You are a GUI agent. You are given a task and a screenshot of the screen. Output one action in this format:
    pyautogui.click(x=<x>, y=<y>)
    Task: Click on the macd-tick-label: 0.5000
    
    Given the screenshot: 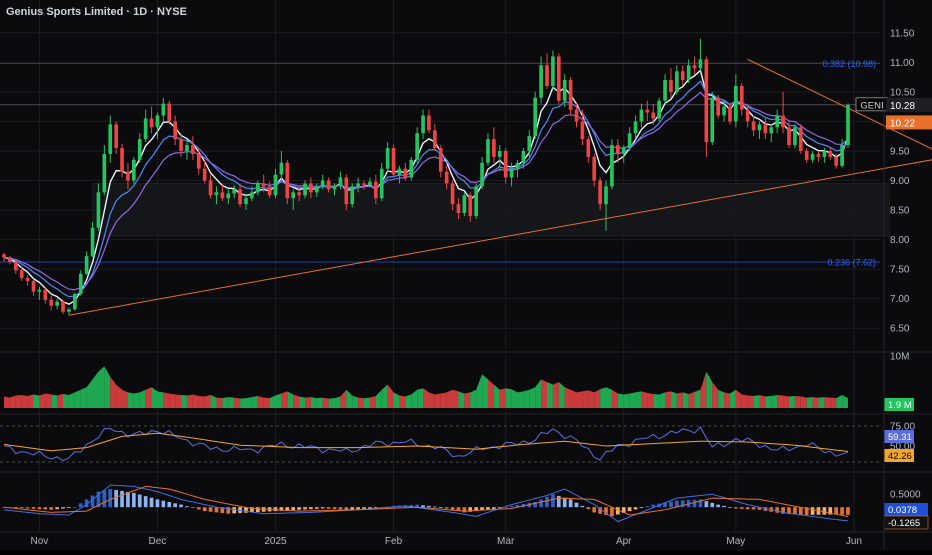 What is the action you would take?
    pyautogui.click(x=905, y=495)
    